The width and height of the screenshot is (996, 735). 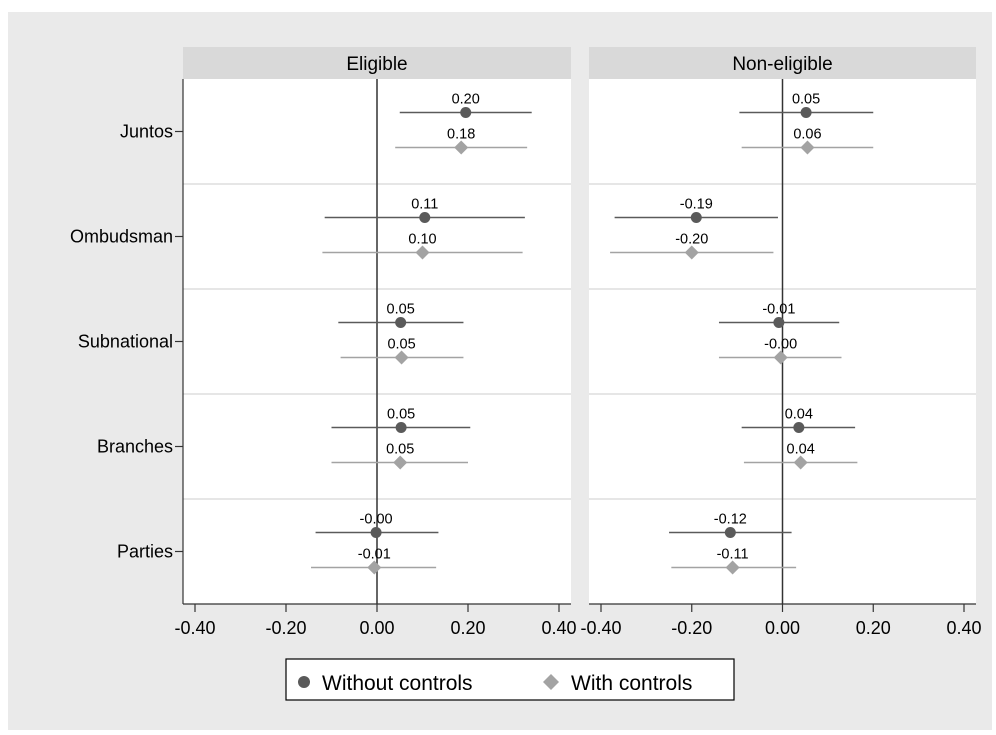 What do you see at coordinates (424, 205) in the screenshot?
I see `data-label: 0.11` at bounding box center [424, 205].